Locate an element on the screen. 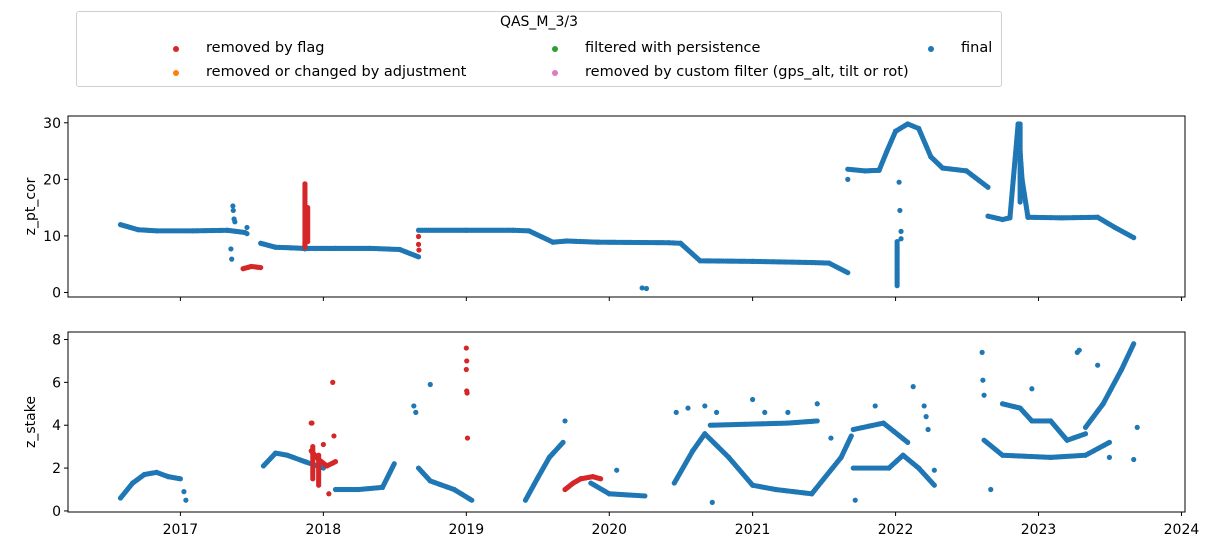 This screenshot has width=1213, height=551. x-tick-label: 2019 is located at coordinates (466, 530).